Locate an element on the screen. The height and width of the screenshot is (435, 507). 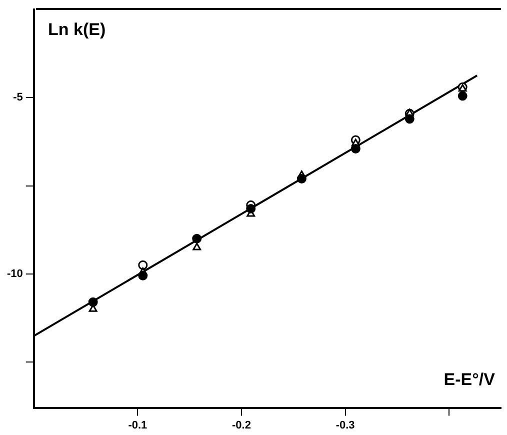
x-axis-title: E-E°/V is located at coordinates (469, 380).